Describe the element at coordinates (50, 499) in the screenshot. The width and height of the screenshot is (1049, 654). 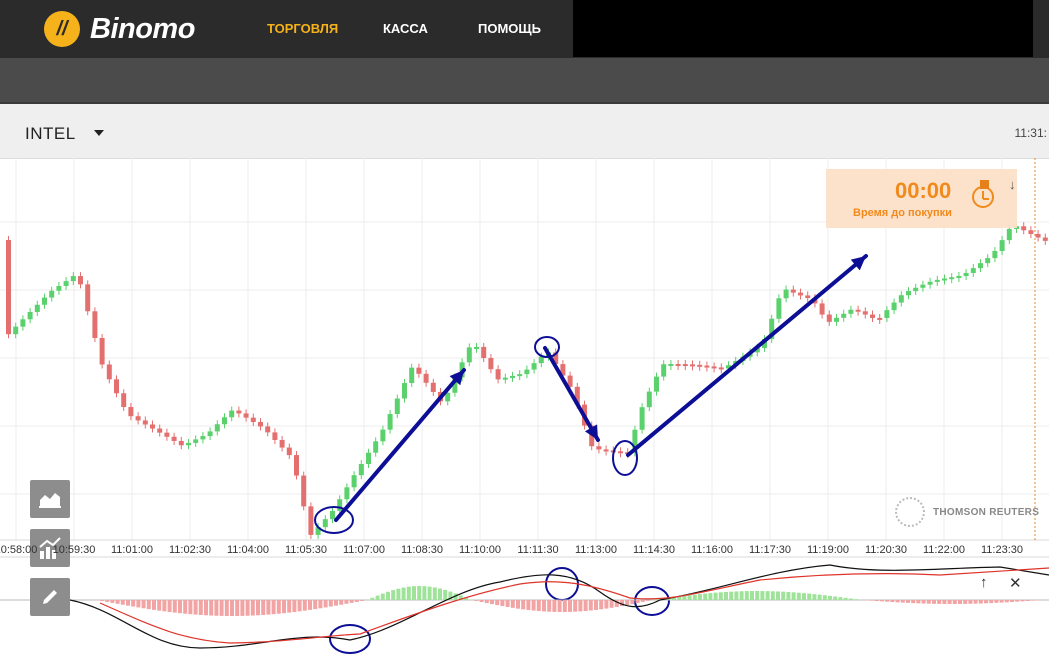
I see `area-chart-tool-button` at that location.